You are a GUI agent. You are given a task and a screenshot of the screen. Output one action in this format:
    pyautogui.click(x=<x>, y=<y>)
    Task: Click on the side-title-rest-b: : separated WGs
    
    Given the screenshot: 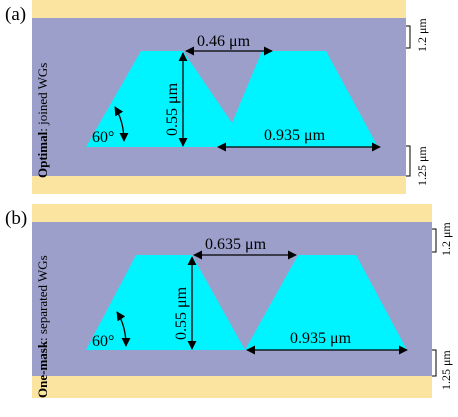 What is the action you would take?
    pyautogui.click(x=42, y=298)
    